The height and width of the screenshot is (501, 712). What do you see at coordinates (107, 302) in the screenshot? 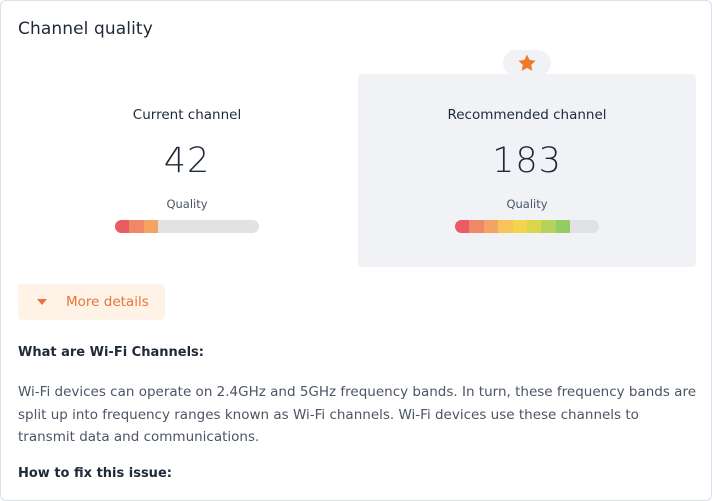
I see `more-details-label: More details` at bounding box center [107, 302].